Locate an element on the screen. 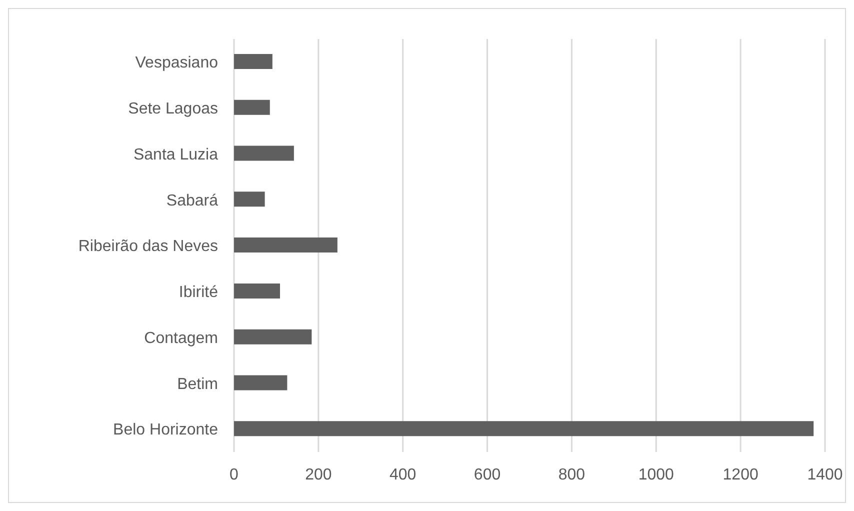 Image resolution: width=854 pixels, height=511 pixels. x-tick-label: 1000 is located at coordinates (656, 475).